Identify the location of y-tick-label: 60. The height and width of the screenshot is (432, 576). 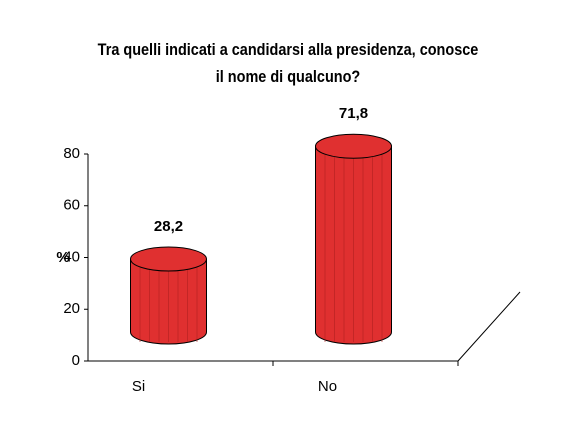
(71, 205).